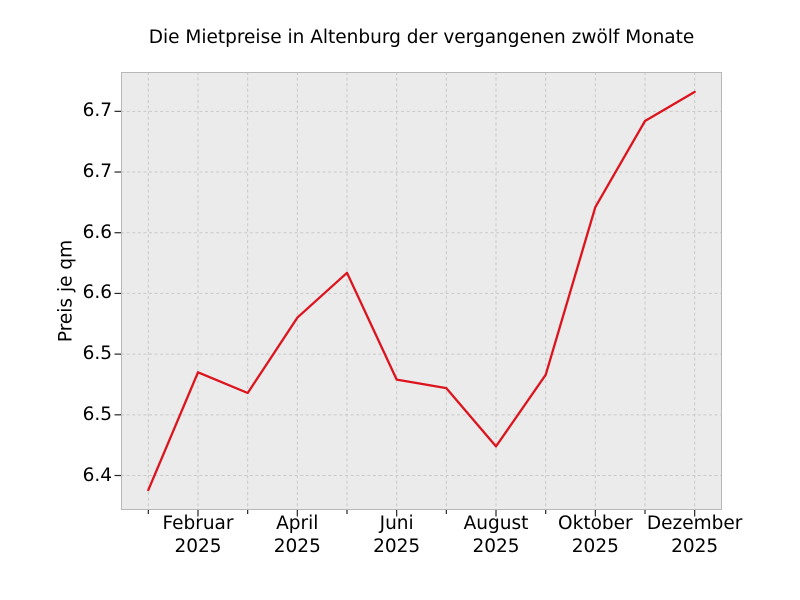  Describe the element at coordinates (198, 523) in the screenshot. I see `x-tick-month: Februar` at that location.